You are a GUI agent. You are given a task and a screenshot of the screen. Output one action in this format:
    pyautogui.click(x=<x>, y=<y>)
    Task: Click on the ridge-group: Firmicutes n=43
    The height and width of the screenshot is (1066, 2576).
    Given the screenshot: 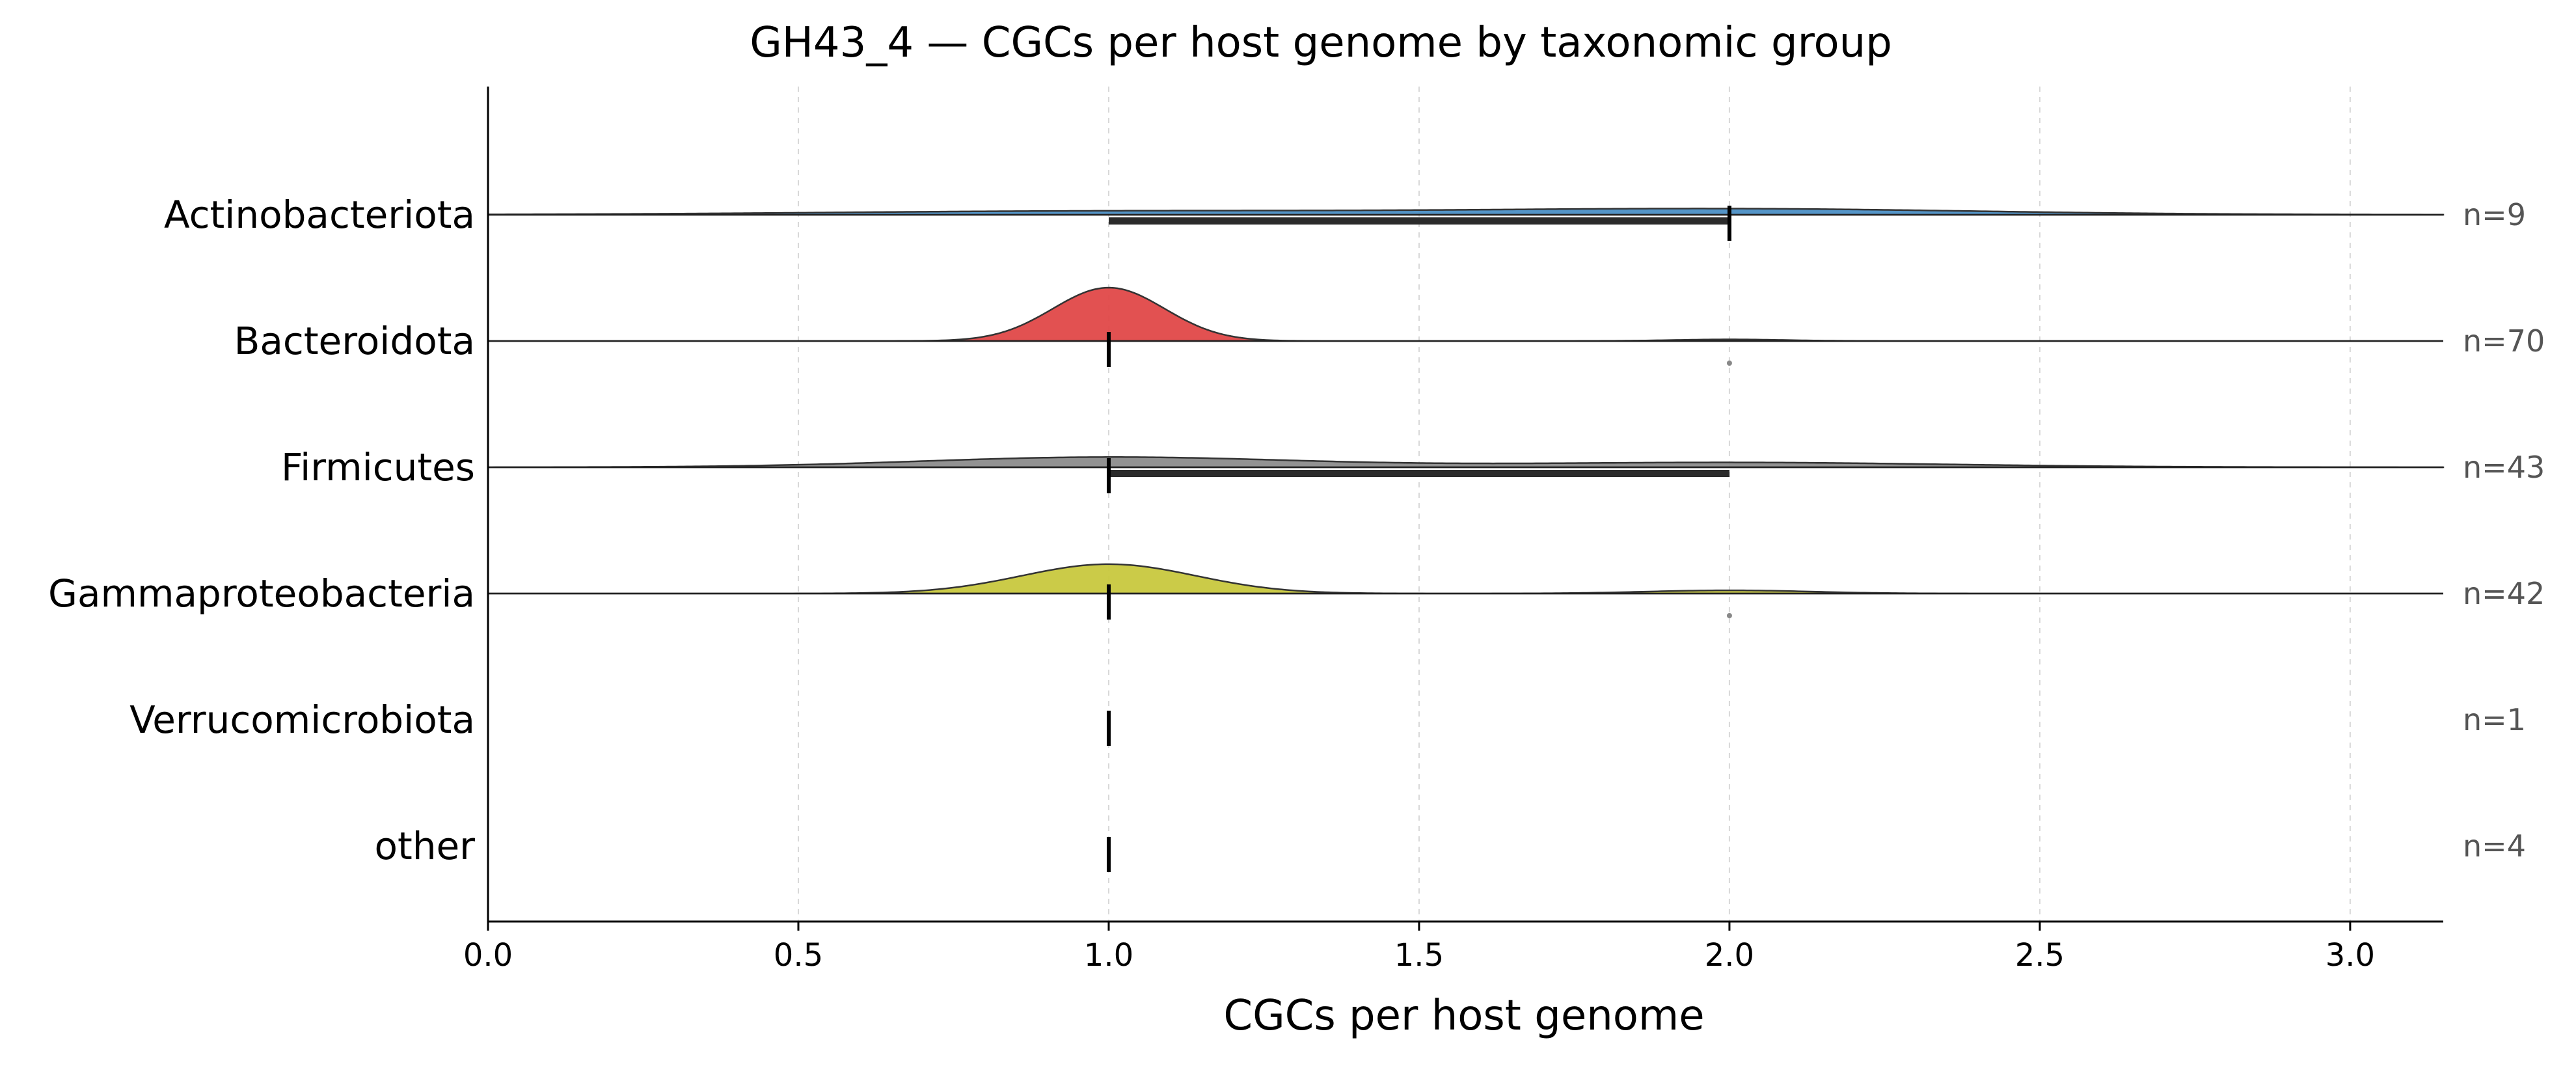 What is the action you would take?
    pyautogui.click(x=1413, y=469)
    